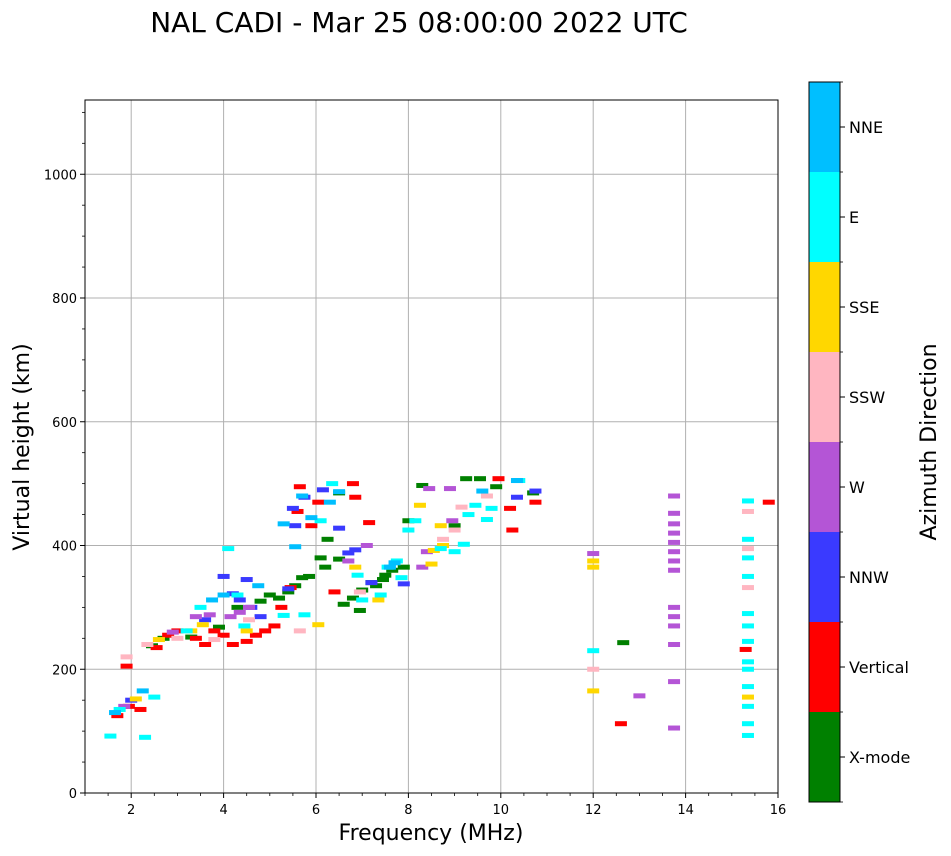  Describe the element at coordinates (131, 810) in the screenshot. I see `x-tick-label: 2` at that location.